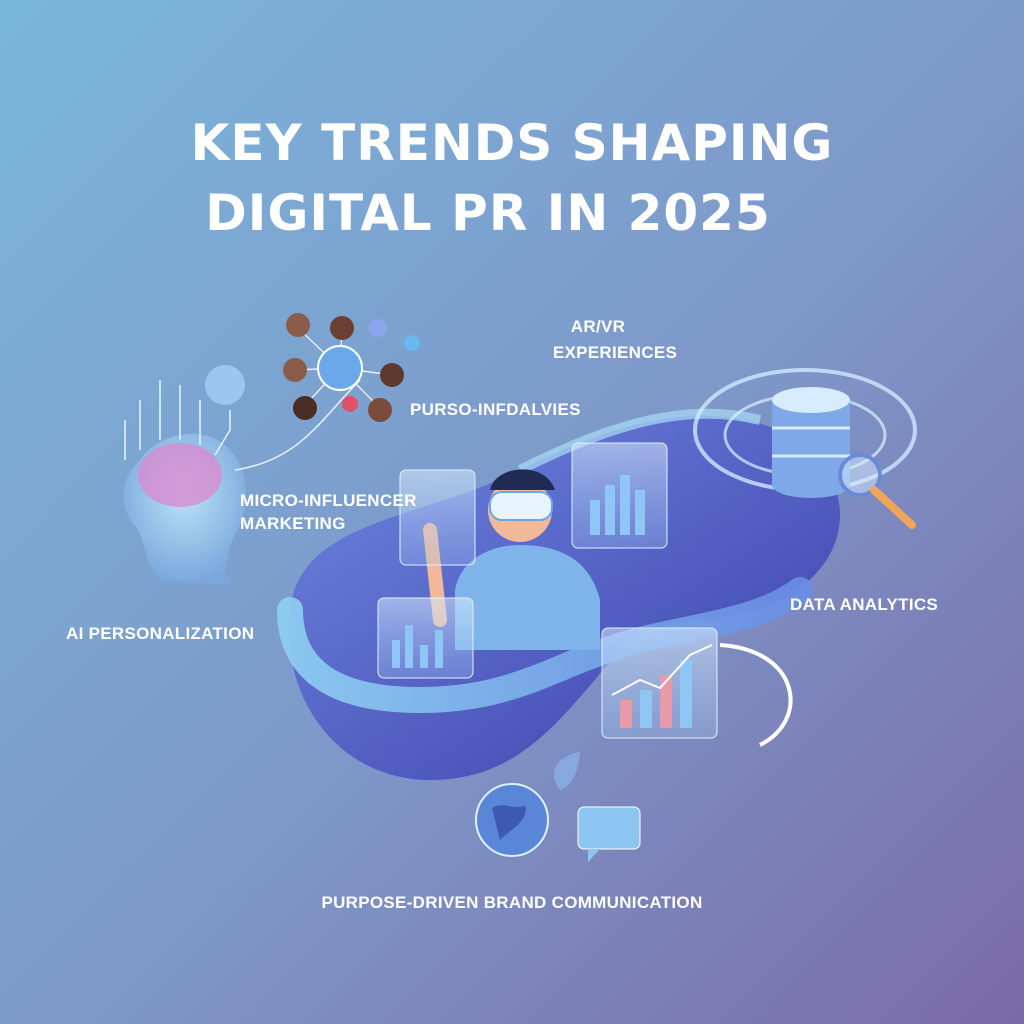 This screenshot has height=1024, width=1024. I want to click on chat-icon, so click(609, 828).